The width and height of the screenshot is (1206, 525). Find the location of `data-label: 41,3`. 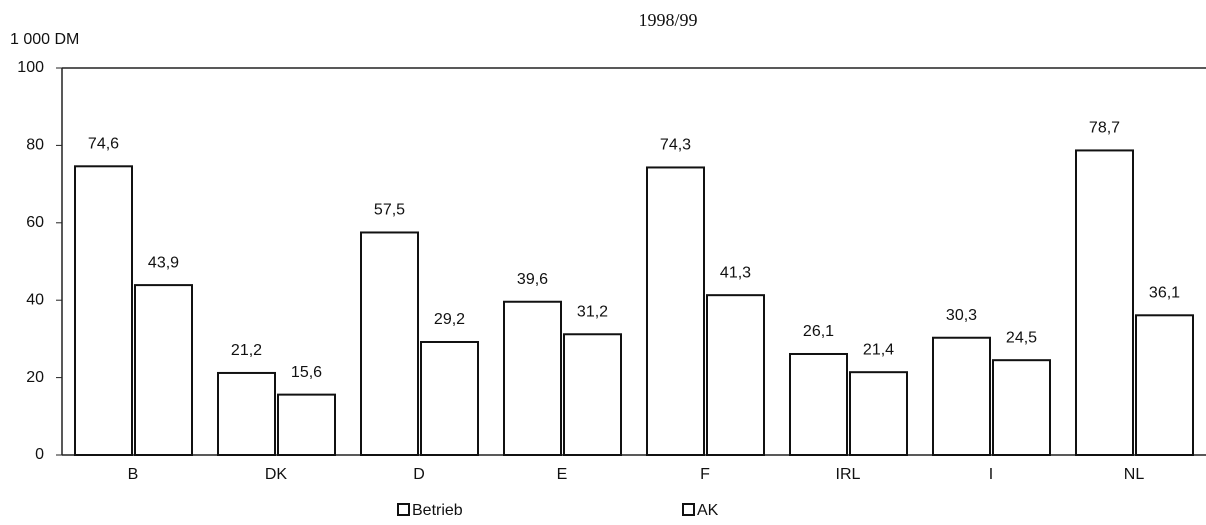

data-label: 41,3 is located at coordinates (735, 272).